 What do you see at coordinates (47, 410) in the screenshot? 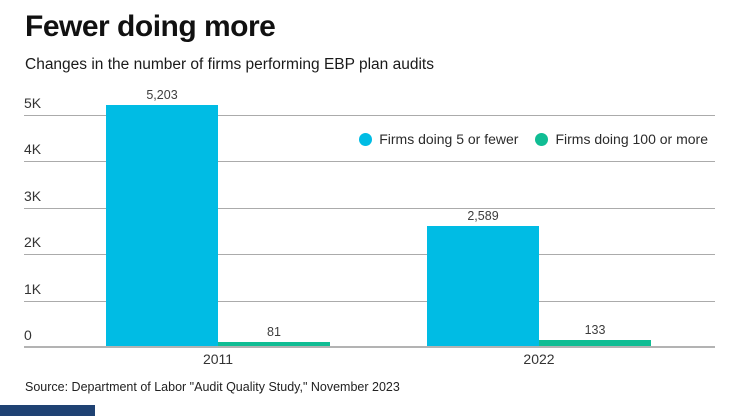
I see `brand-bar` at bounding box center [47, 410].